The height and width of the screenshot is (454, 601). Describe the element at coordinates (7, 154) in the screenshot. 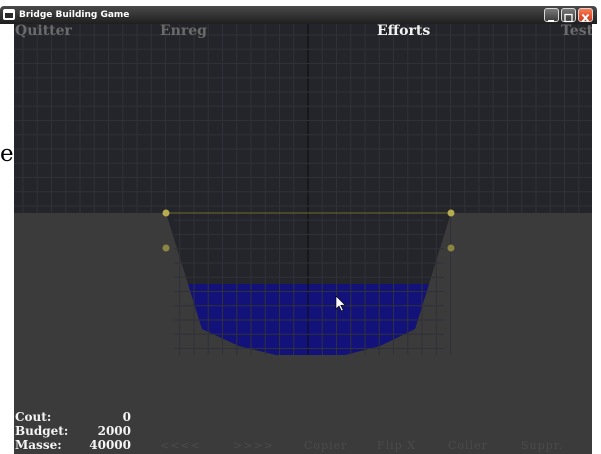

I see `stray-text: e` at that location.